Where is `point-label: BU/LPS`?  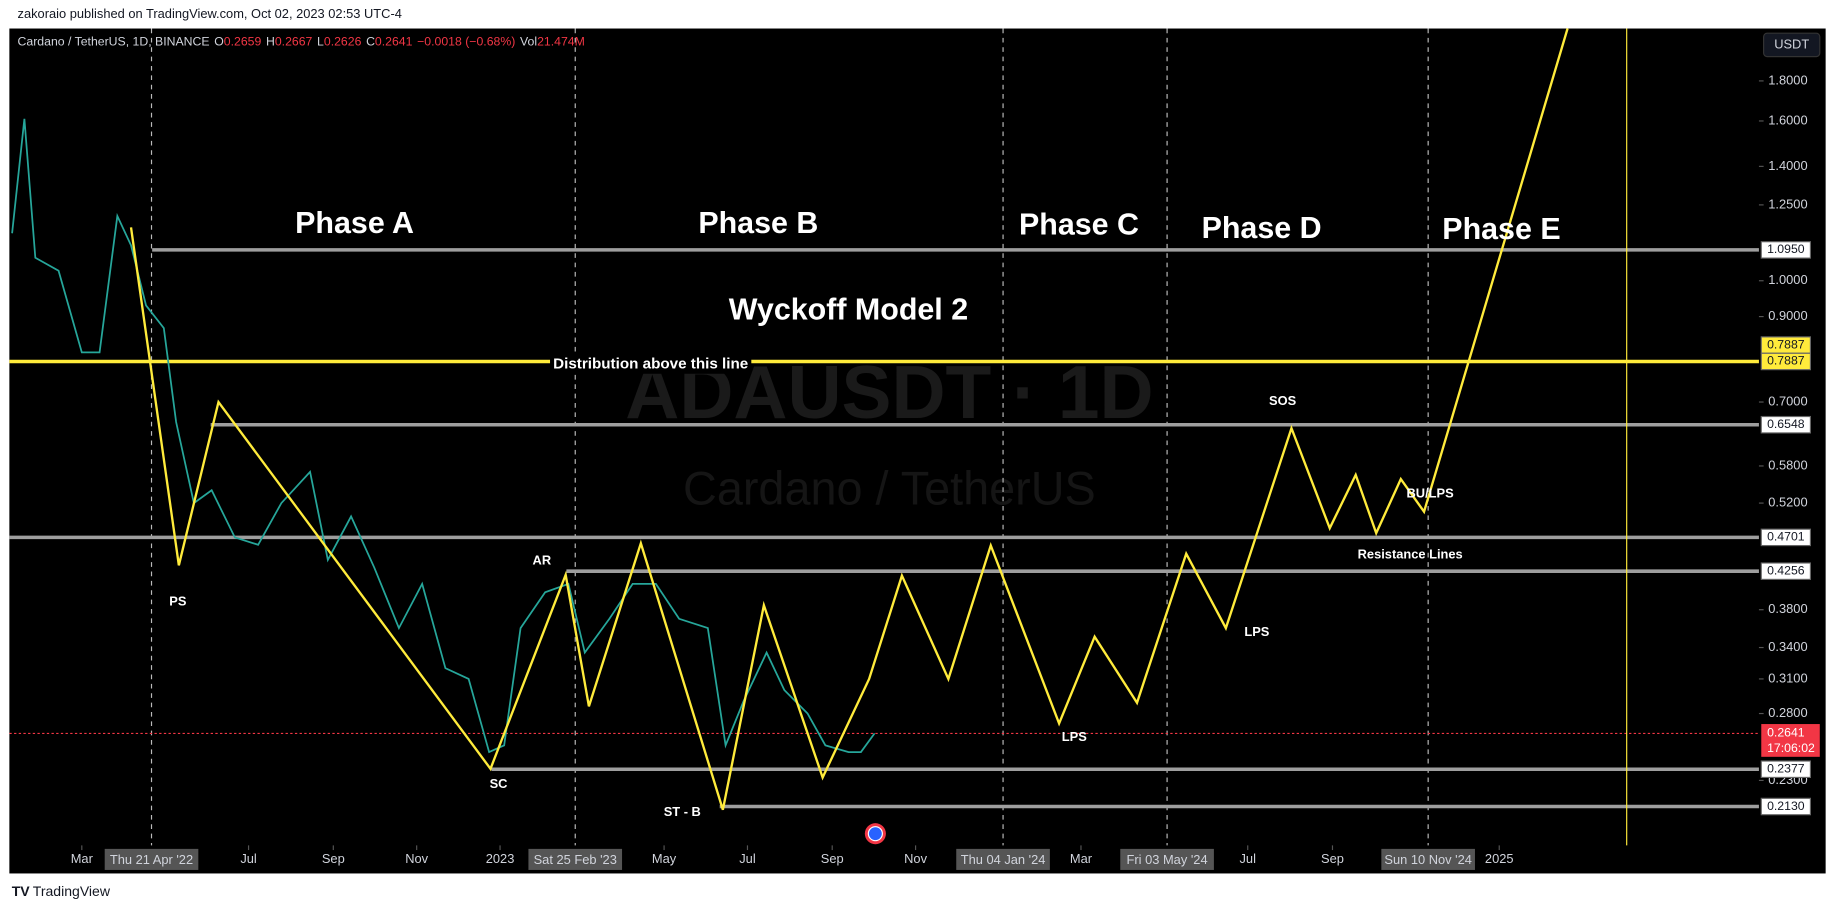
point-label: BU/LPS is located at coordinates (1431, 493).